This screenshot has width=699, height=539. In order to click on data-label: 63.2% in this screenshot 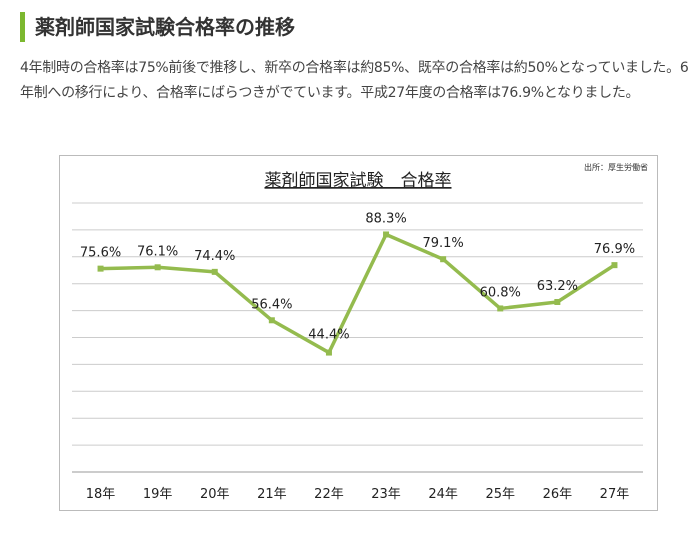, I will do `click(557, 286)`.